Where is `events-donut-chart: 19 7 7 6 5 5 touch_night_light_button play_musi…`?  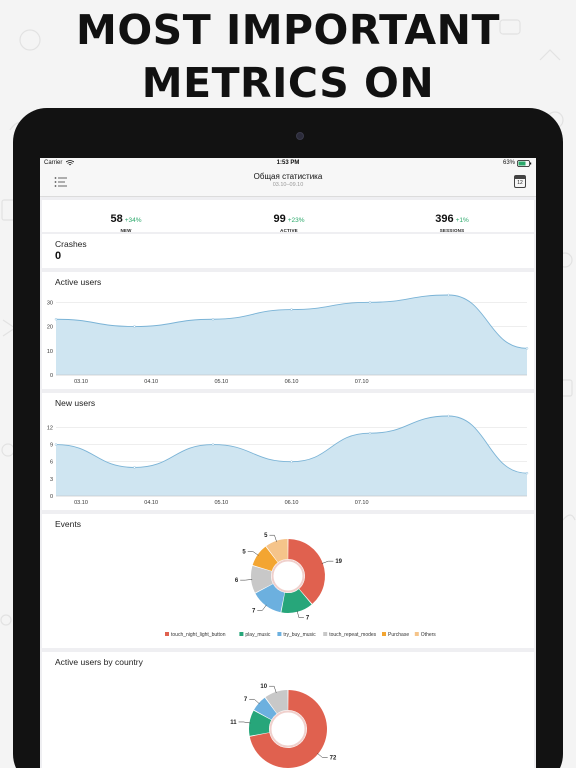 events-donut-chart: 19 7 7 6 5 5 touch_night_light_button play_musi… is located at coordinates (301, 585).